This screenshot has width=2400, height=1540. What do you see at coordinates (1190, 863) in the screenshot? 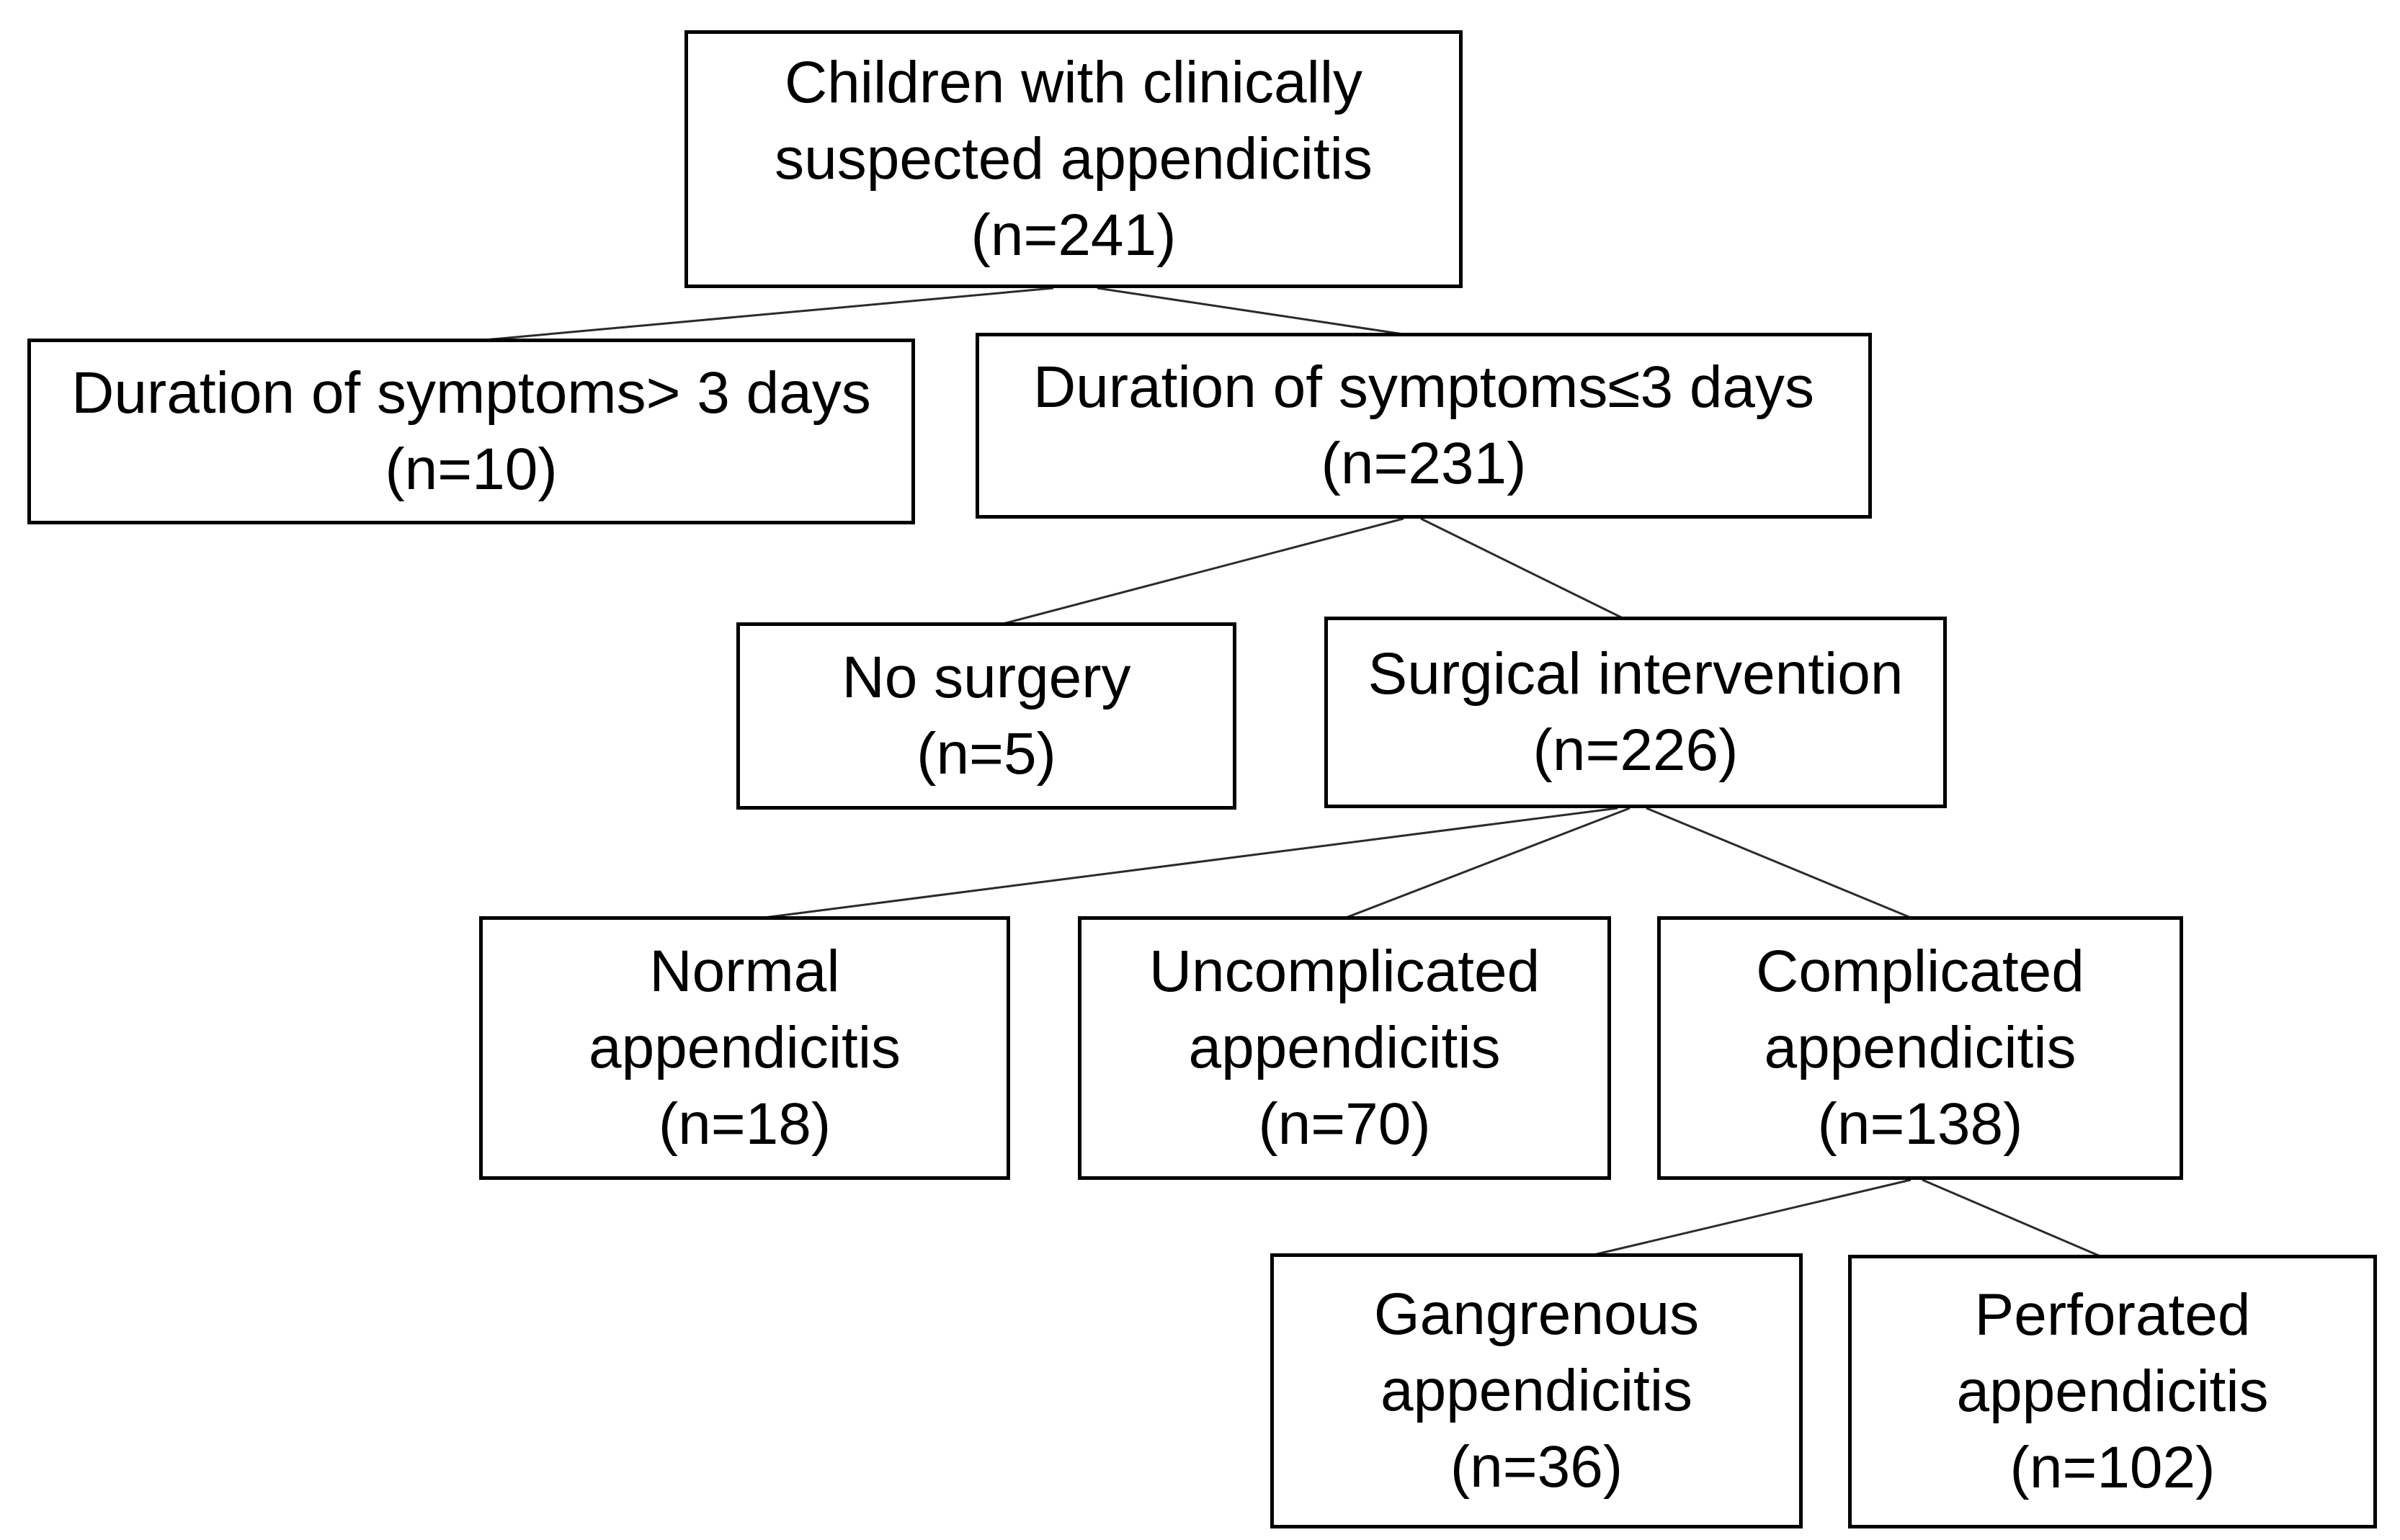
I see `connector-surgery-normal` at bounding box center [1190, 863].